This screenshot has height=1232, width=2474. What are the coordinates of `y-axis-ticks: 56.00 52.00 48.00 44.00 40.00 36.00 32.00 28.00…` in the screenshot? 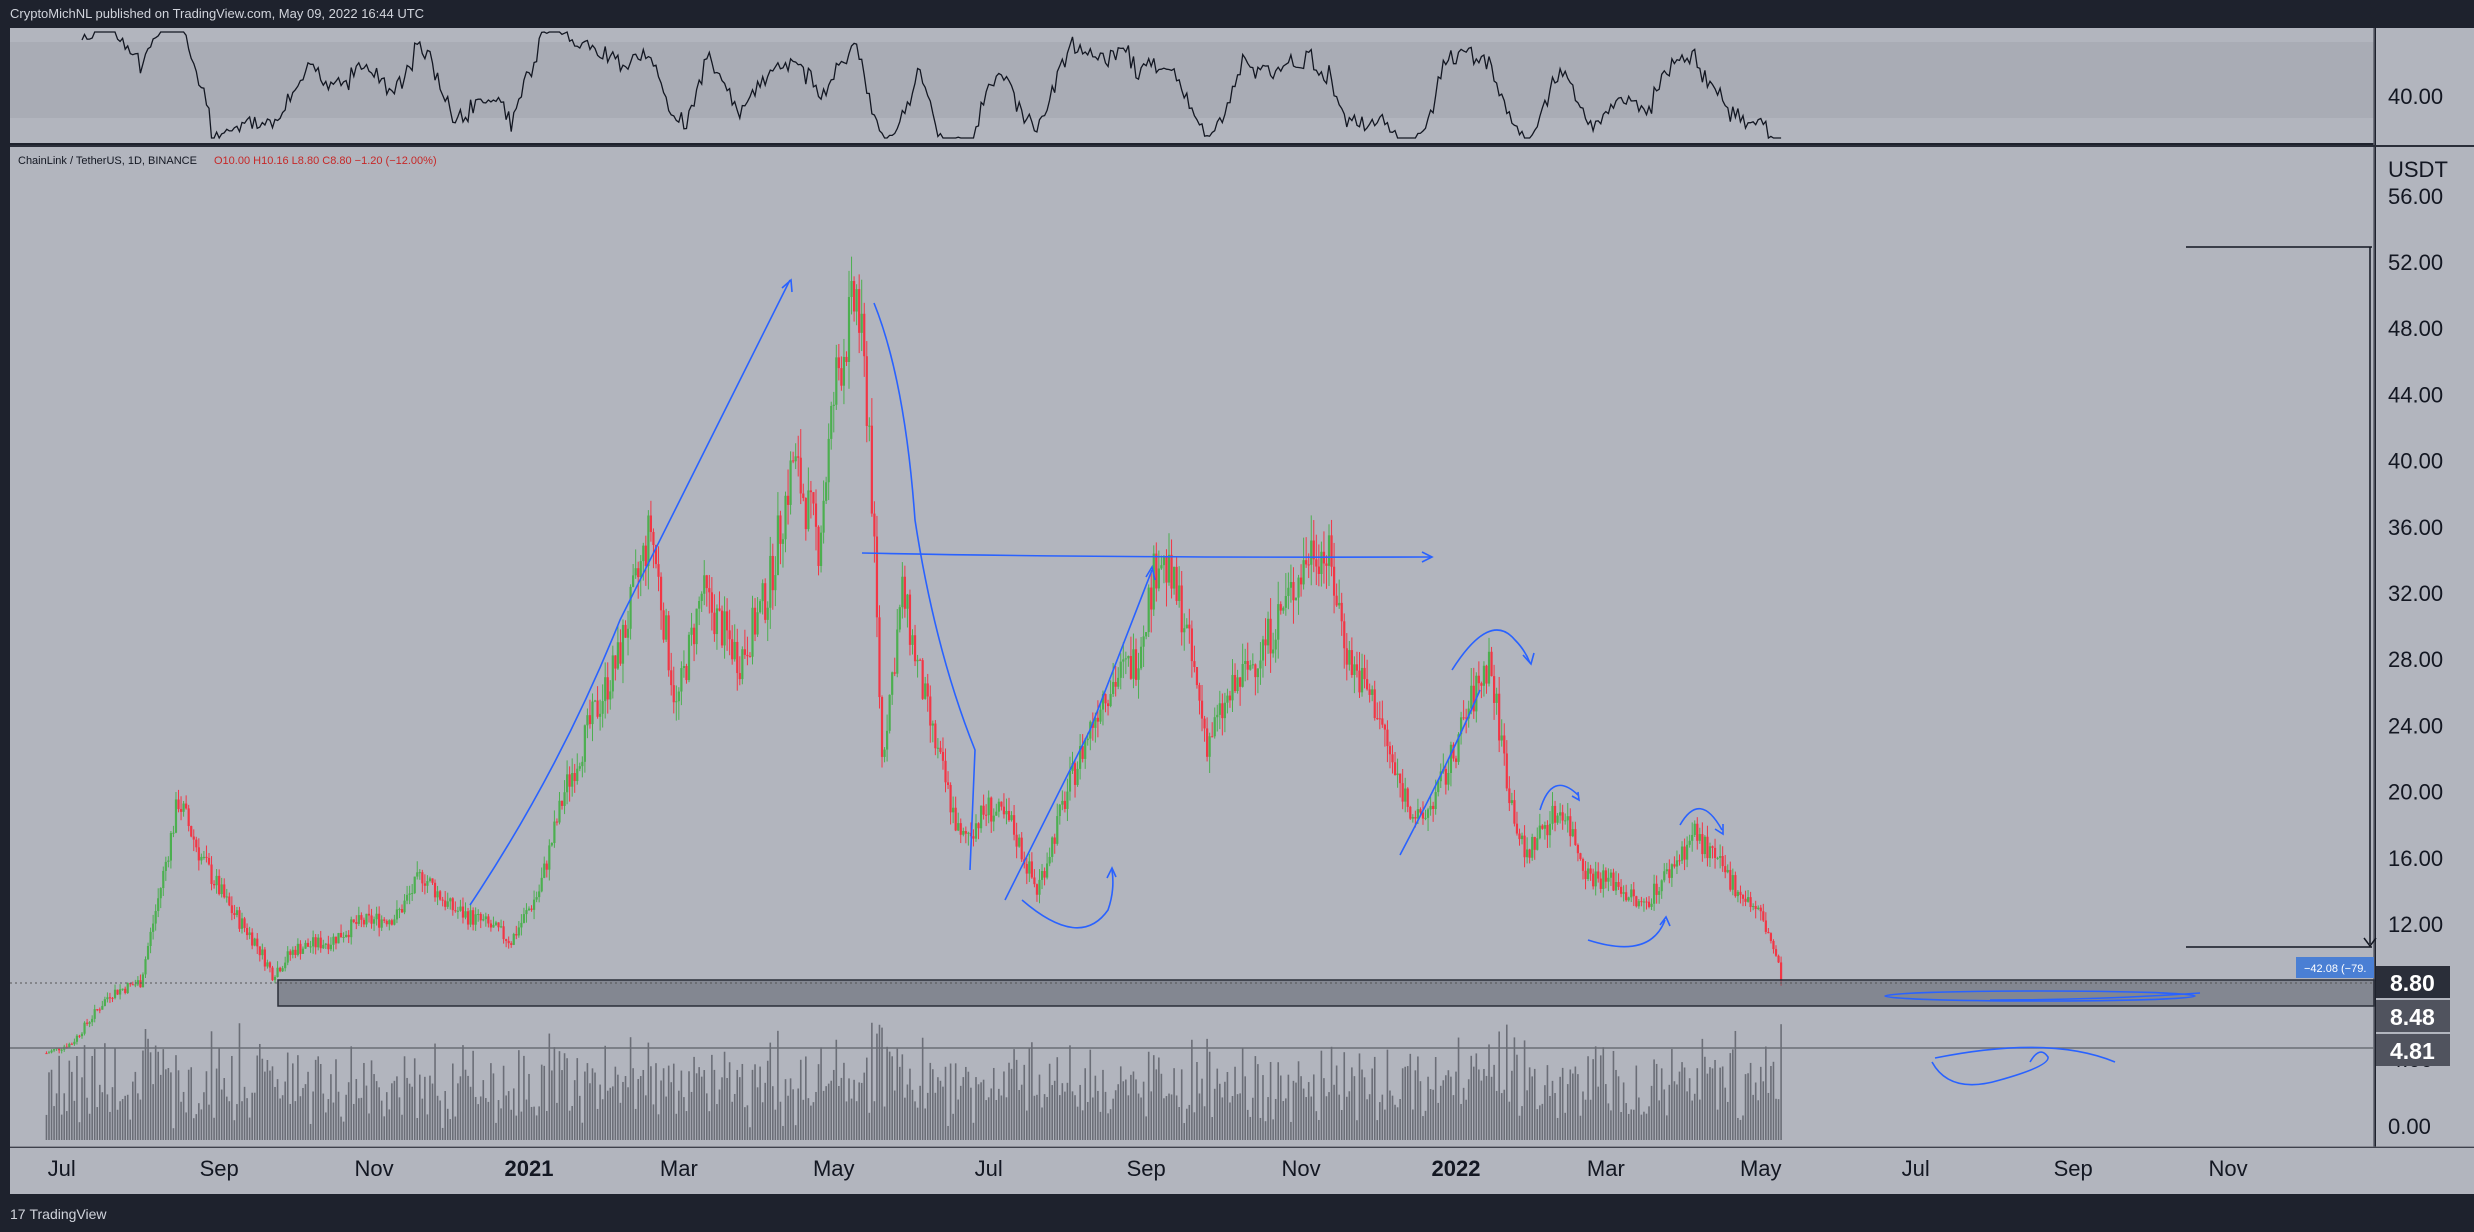 It's located at (2415, 560).